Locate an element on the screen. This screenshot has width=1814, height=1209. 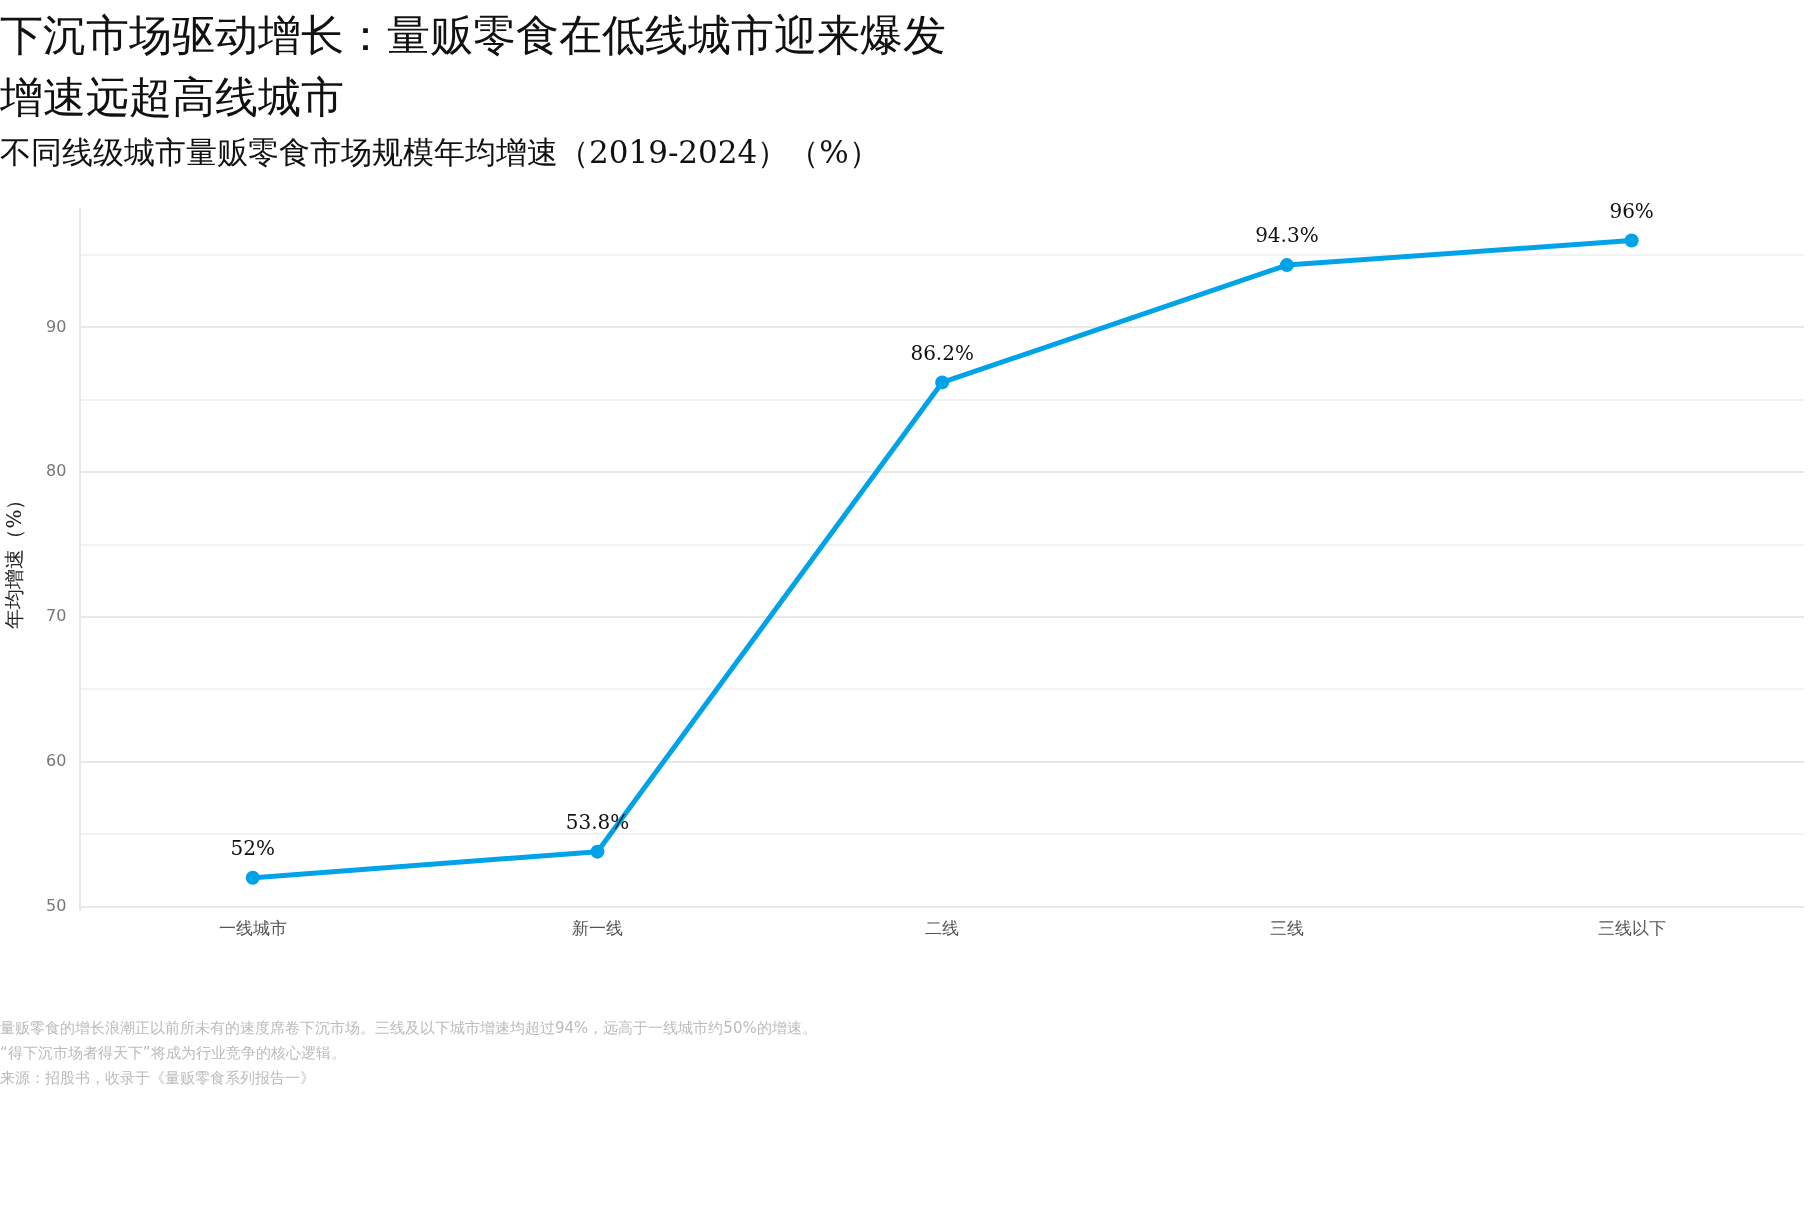
data-label: 86.2% is located at coordinates (942, 352).